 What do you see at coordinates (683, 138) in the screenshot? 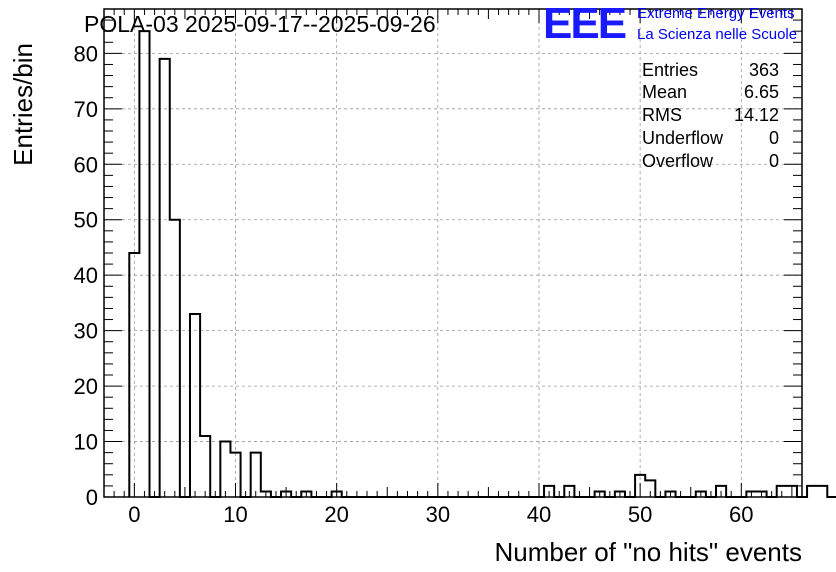
I see `stat-label: Underflow` at bounding box center [683, 138].